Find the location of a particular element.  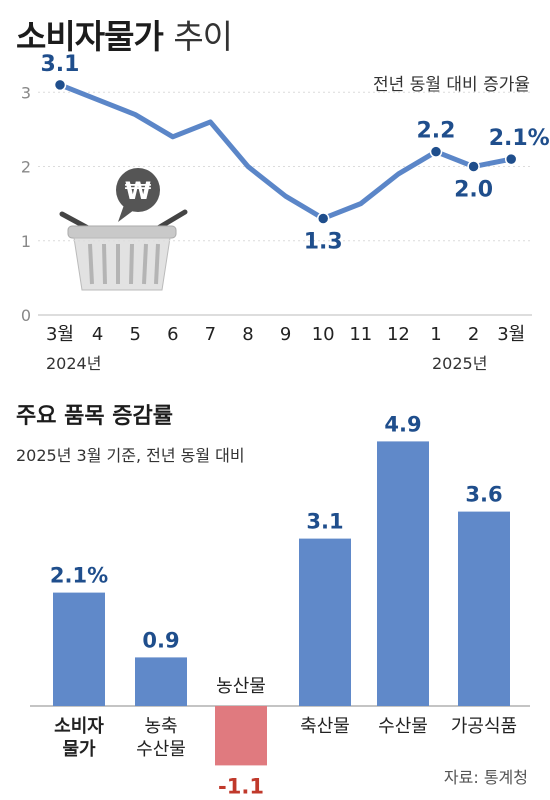

unit-note: 전년 동월 대비 증가율 is located at coordinates (451, 85).